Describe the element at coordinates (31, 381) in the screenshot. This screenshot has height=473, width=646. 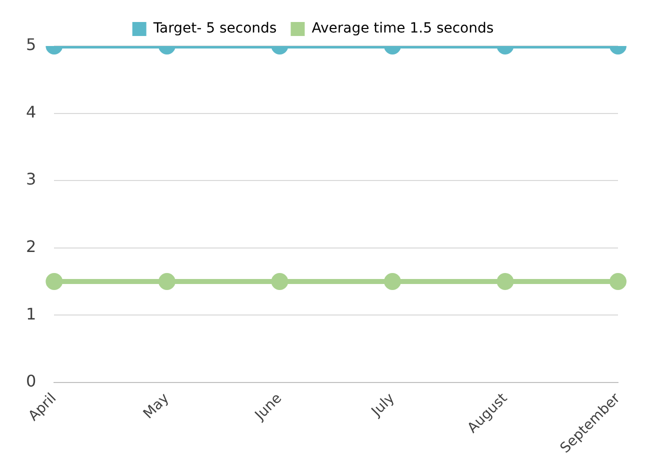
I see `y-tick-label: 0` at that location.